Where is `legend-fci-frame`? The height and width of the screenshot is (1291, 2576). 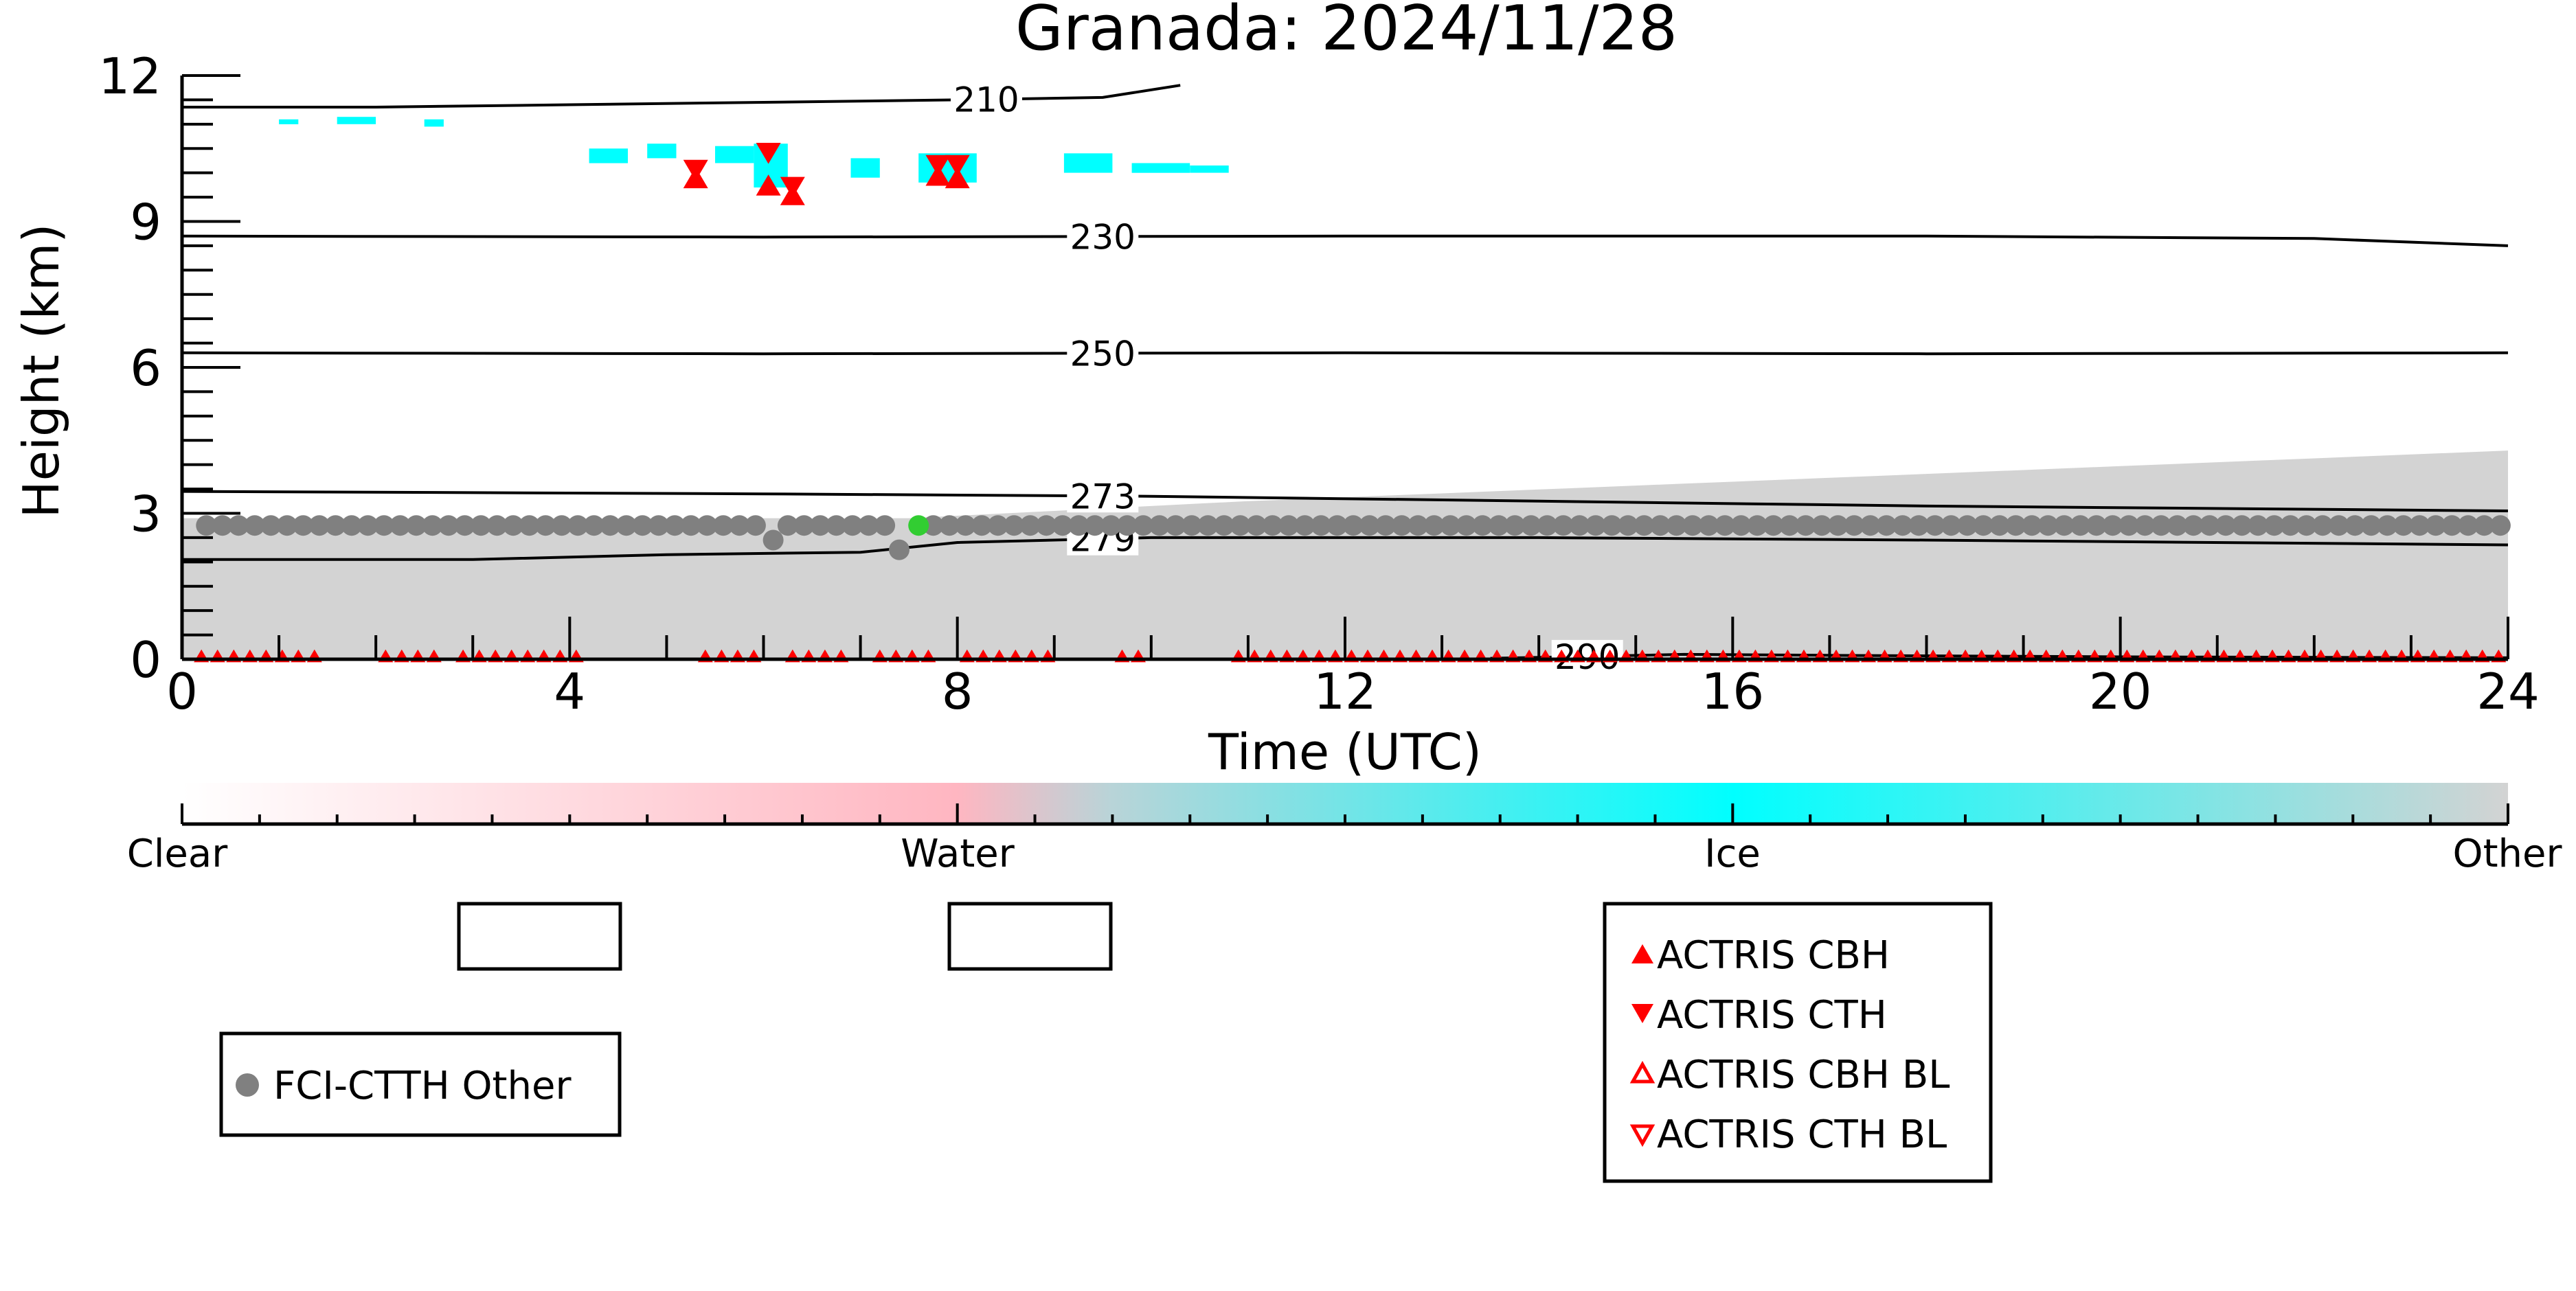
legend-fci-frame is located at coordinates (420, 1084).